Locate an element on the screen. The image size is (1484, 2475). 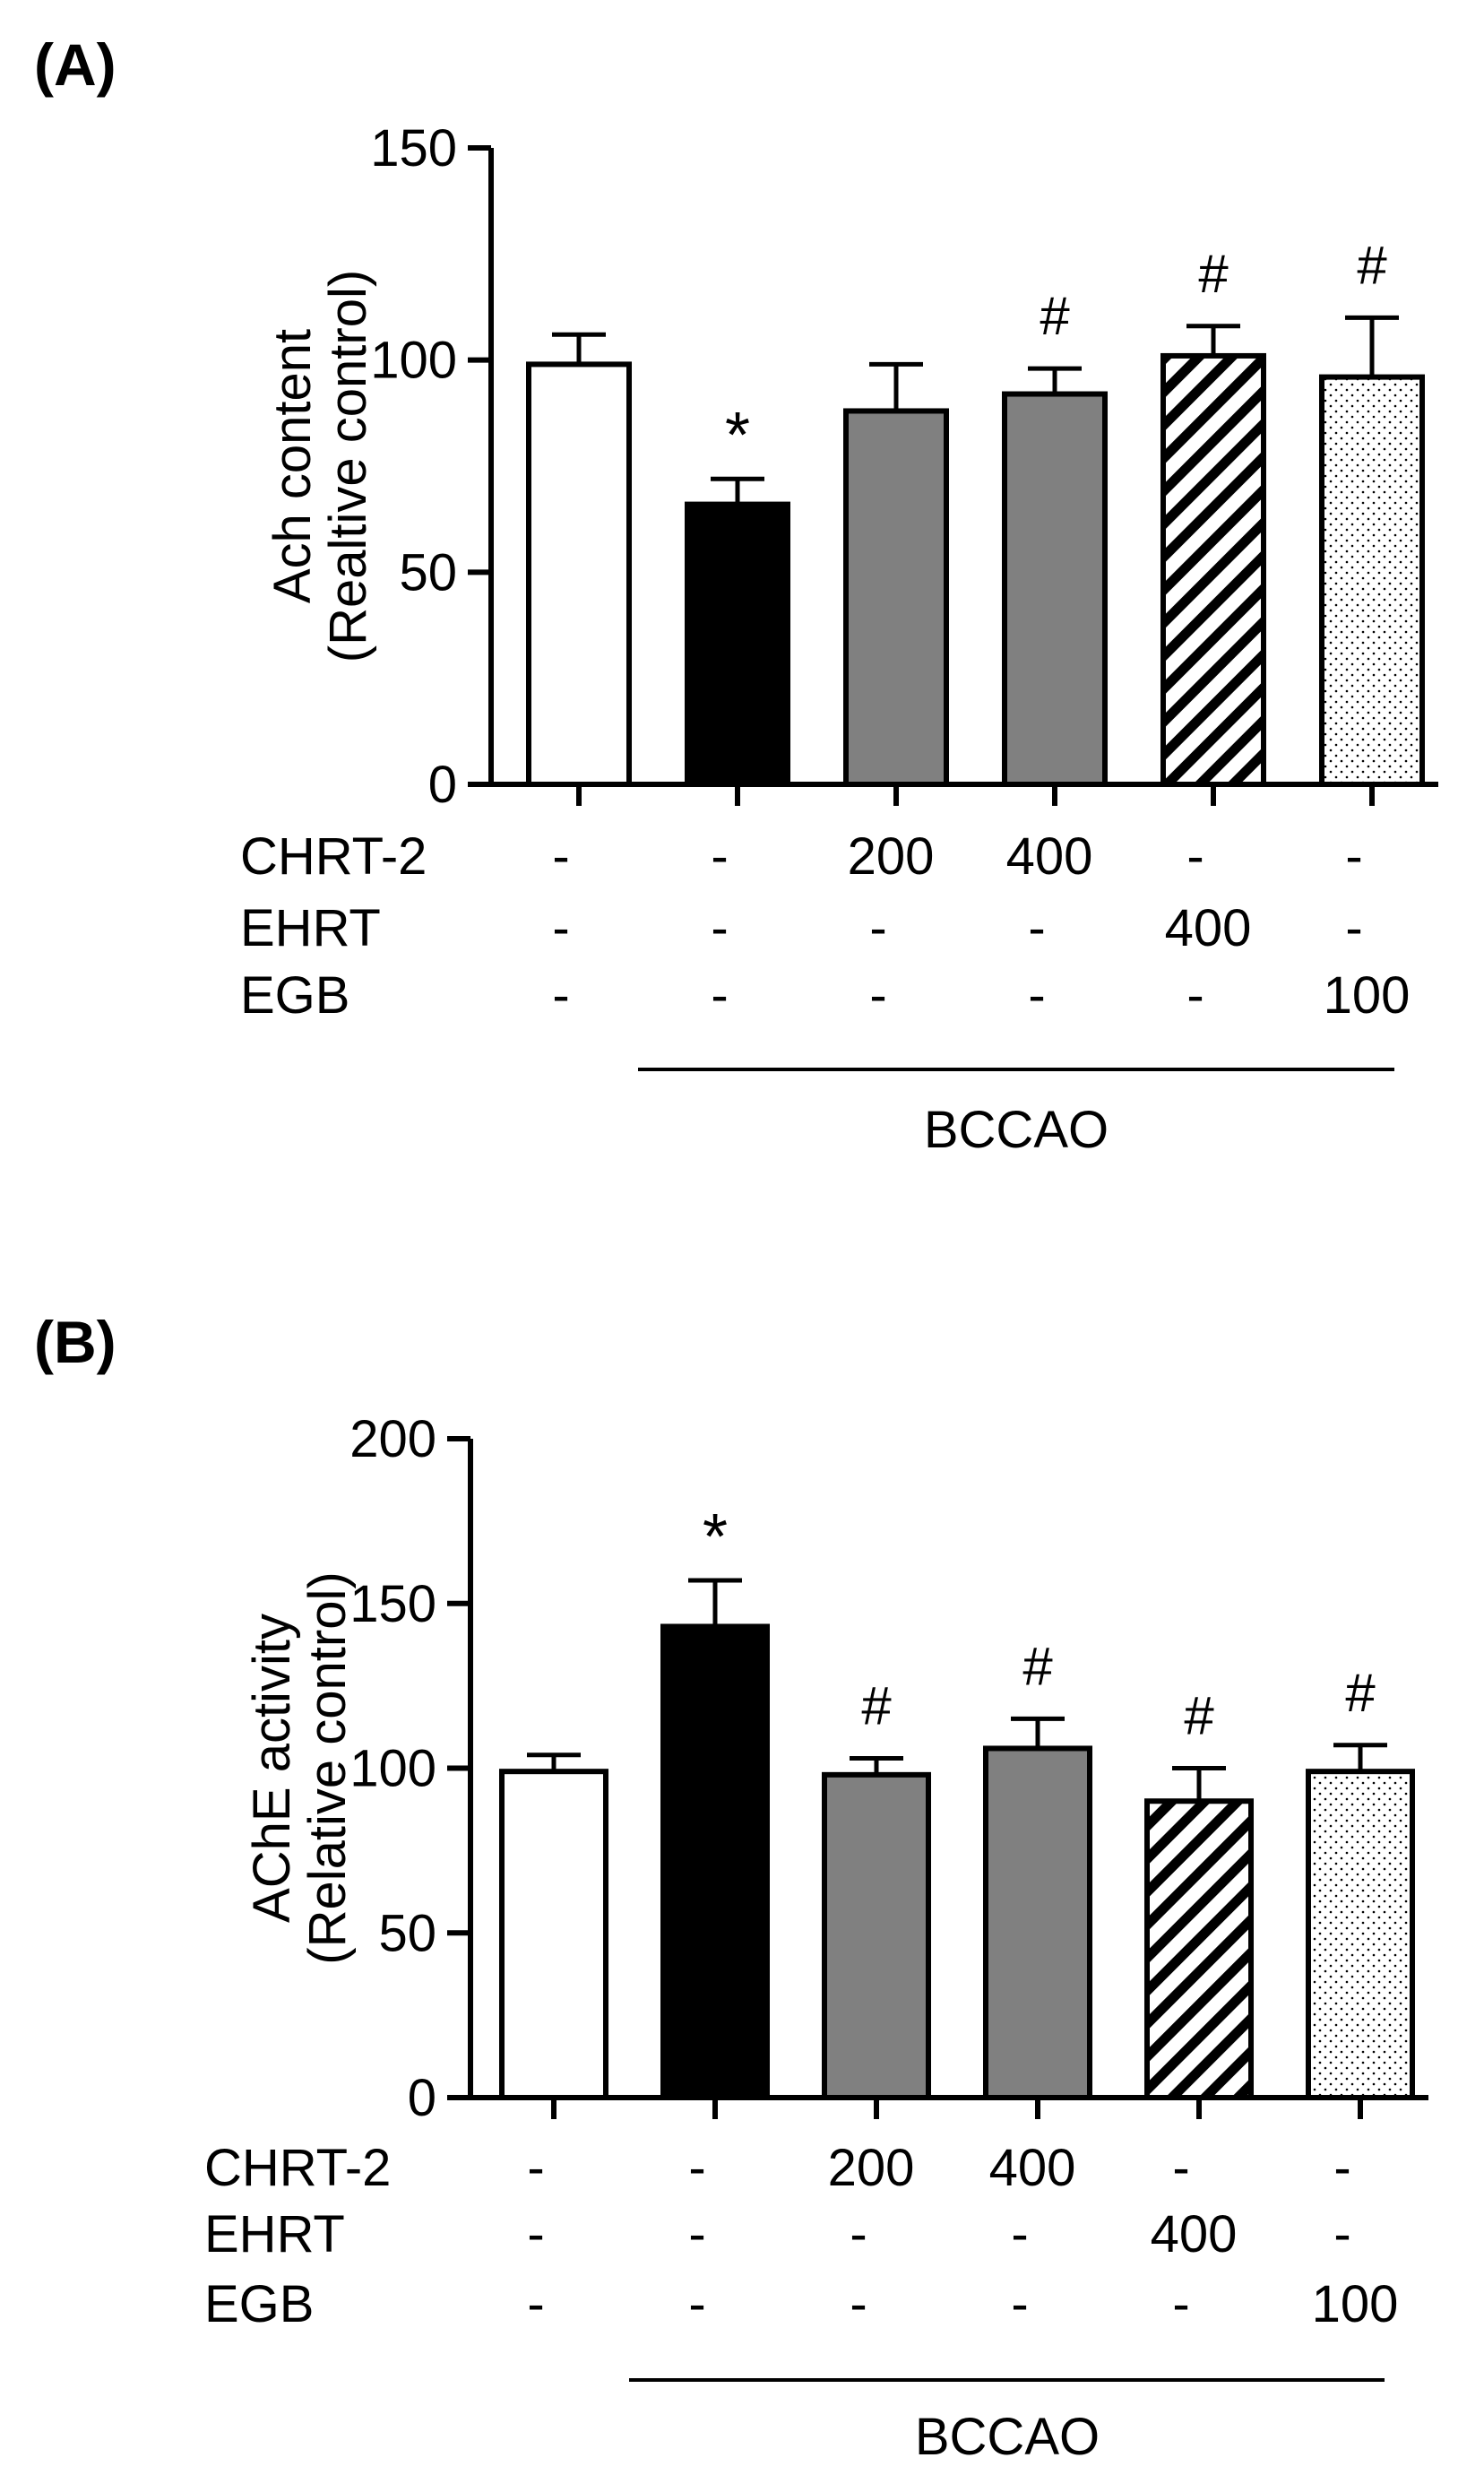
y-tick-label: 200 is located at coordinates (392, 1439).